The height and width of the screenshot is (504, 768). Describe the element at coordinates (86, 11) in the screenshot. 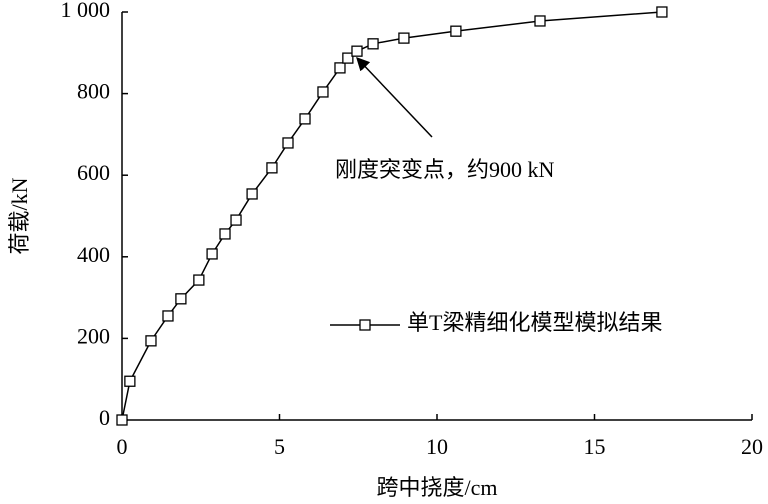

I see `y-tick-label: 1 000` at that location.